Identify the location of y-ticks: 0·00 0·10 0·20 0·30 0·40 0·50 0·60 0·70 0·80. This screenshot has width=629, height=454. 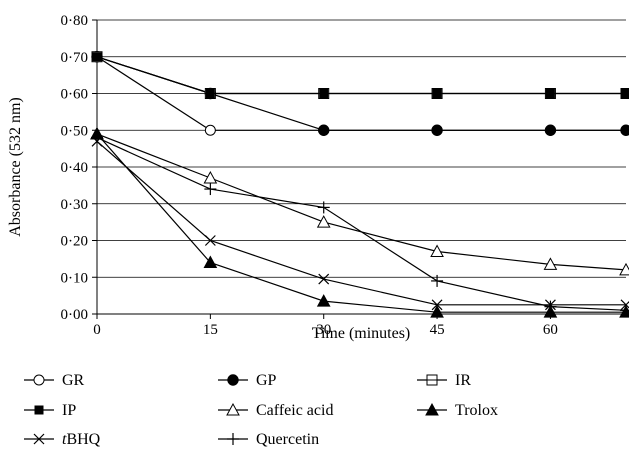
(79, 168).